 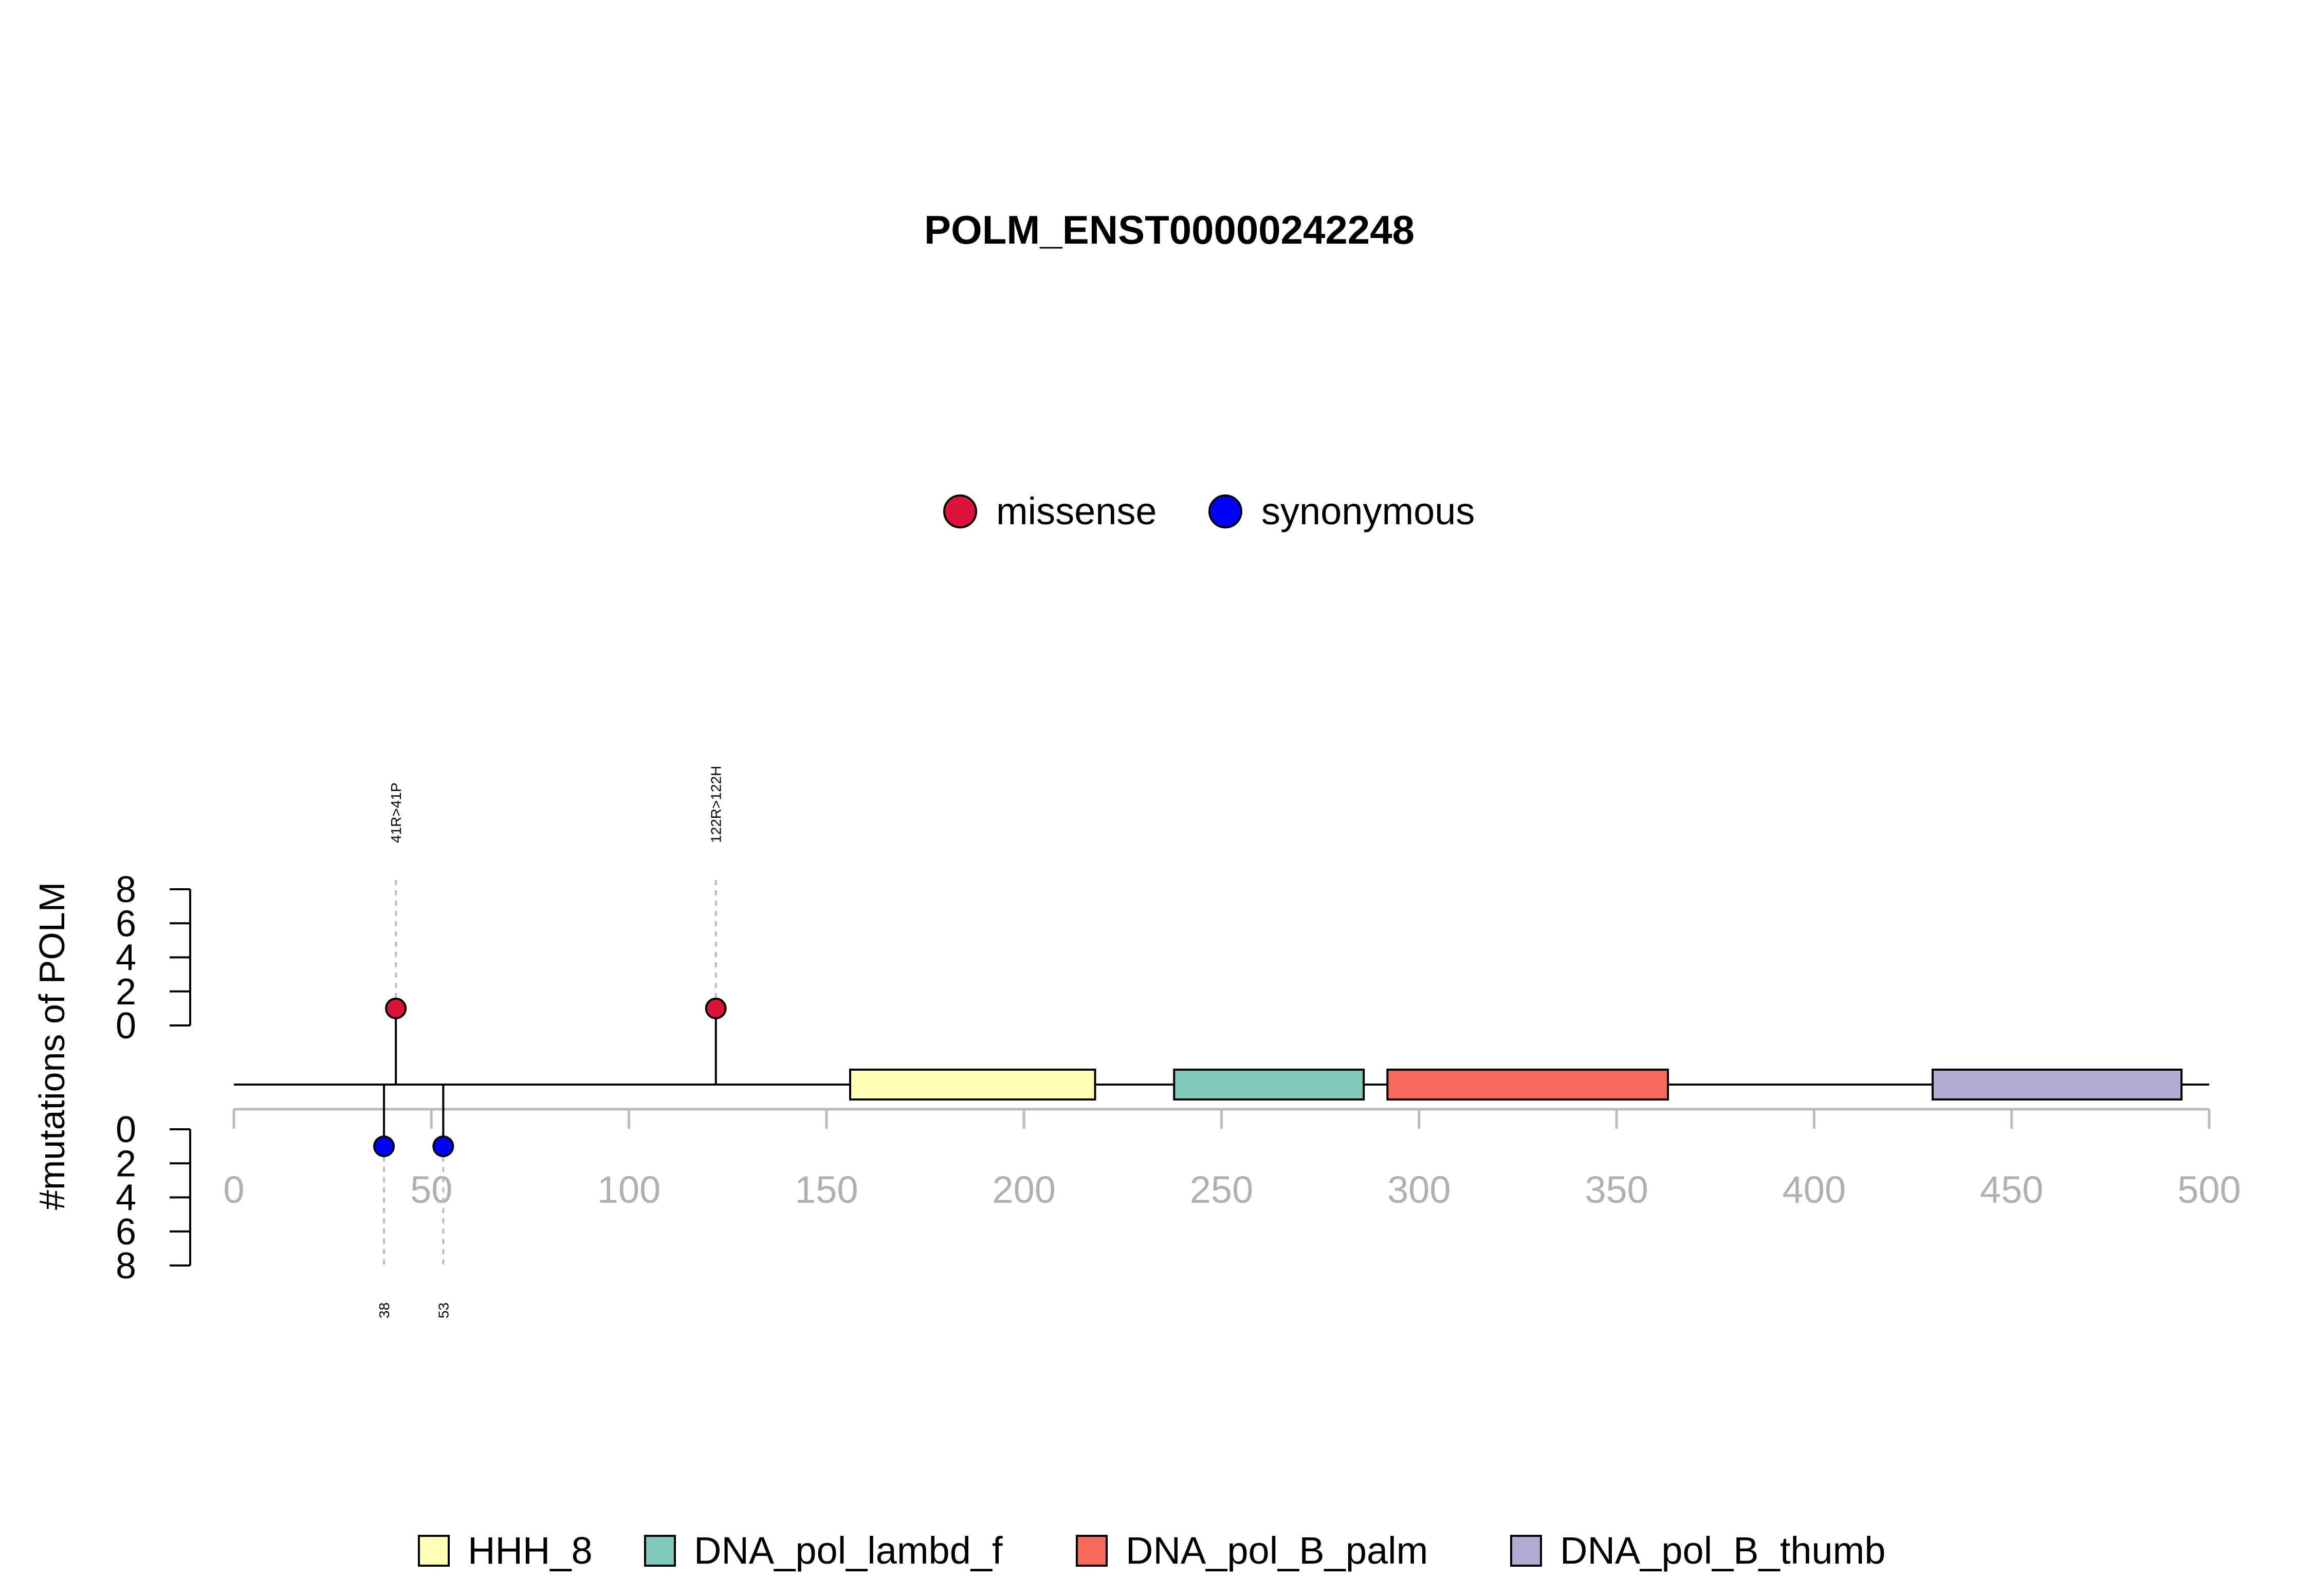 What do you see at coordinates (126, 1164) in the screenshot?
I see `bottom-y-tick-label: 2` at bounding box center [126, 1164].